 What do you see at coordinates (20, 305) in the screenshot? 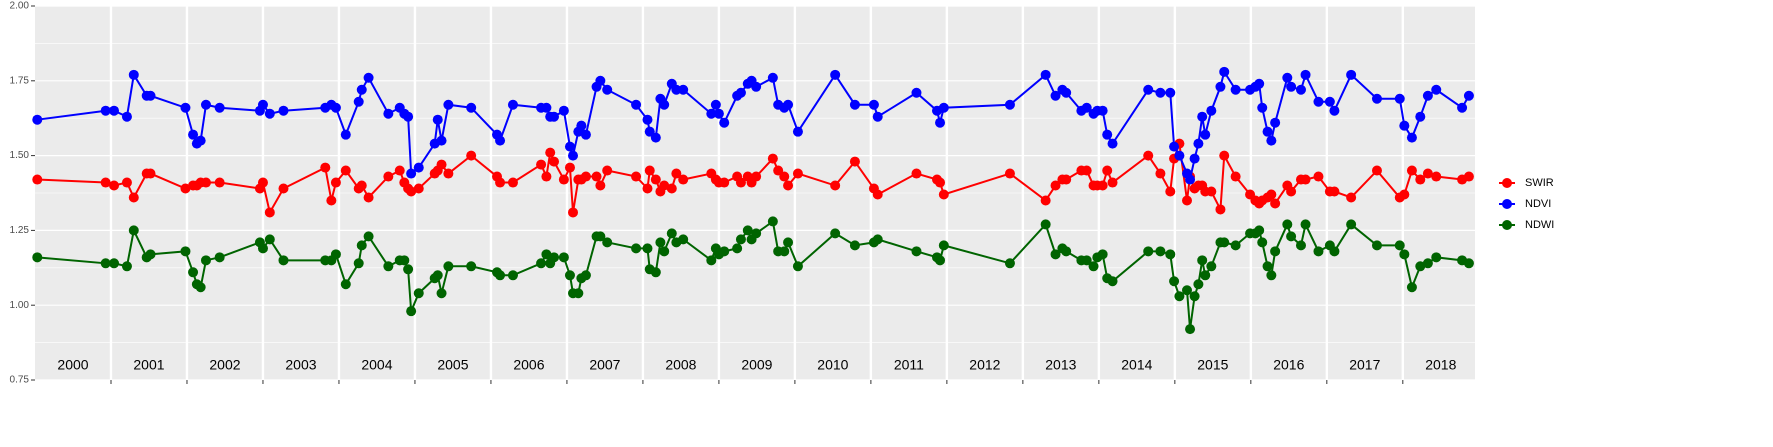
I see `y-tick-label: 1.00` at bounding box center [20, 305].